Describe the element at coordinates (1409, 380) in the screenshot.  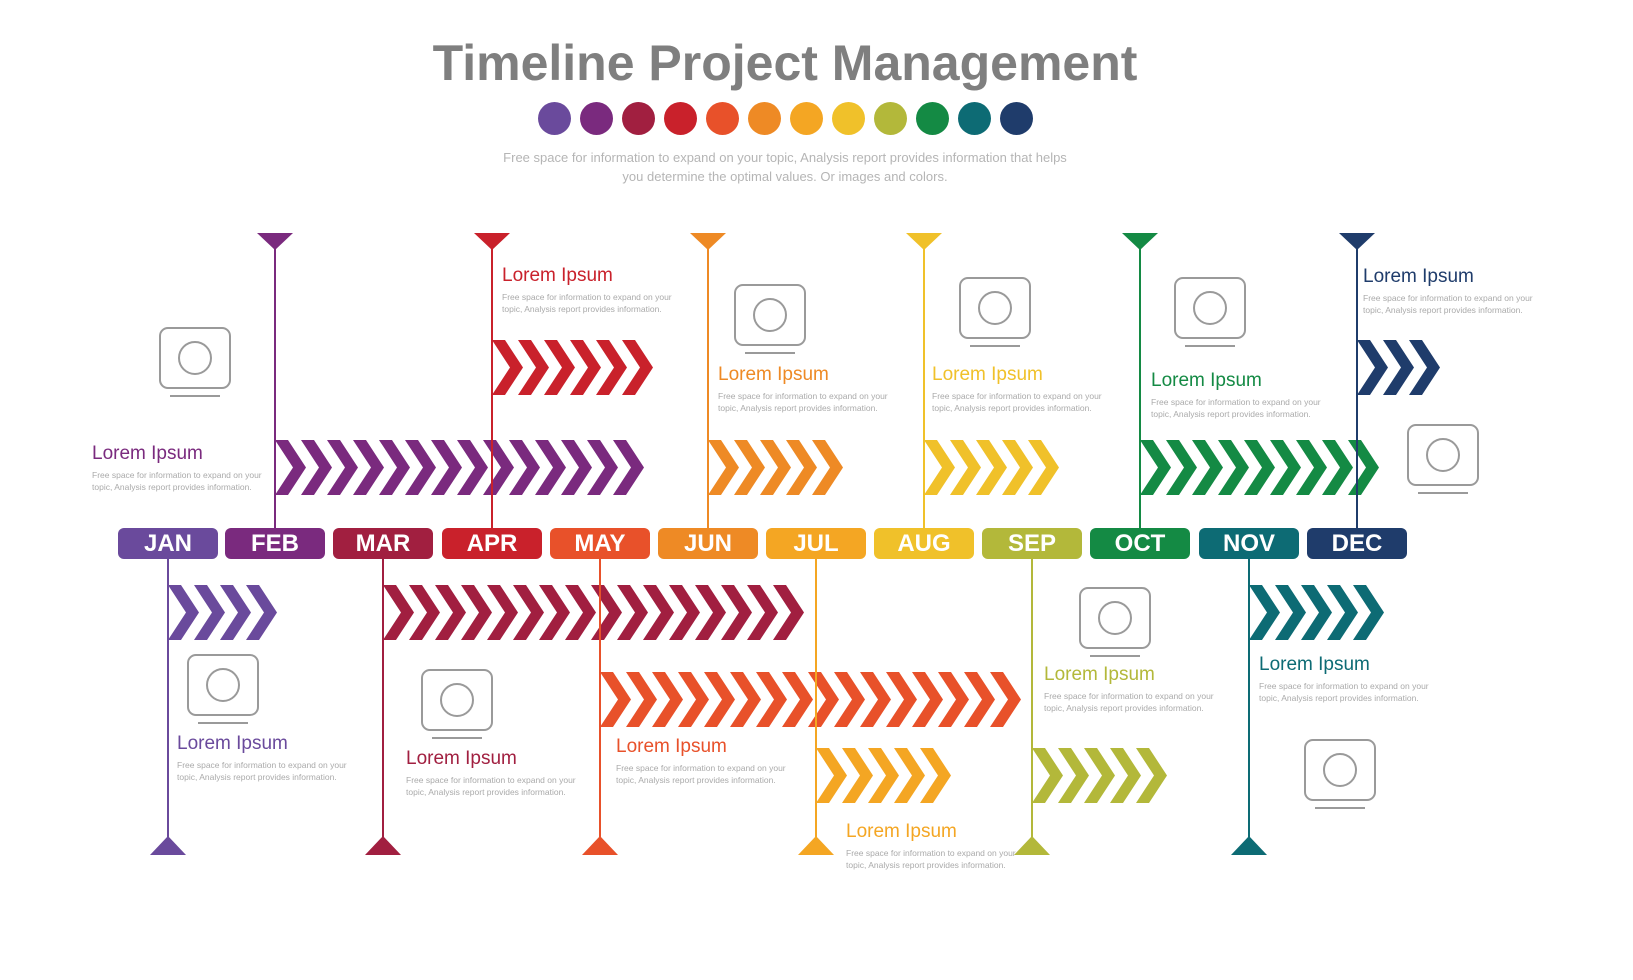
I see `timeline-dec` at that location.